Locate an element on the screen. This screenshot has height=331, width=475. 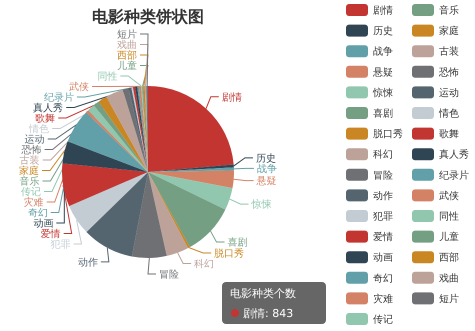
slice-label: 音乐 is located at coordinates (29, 182).